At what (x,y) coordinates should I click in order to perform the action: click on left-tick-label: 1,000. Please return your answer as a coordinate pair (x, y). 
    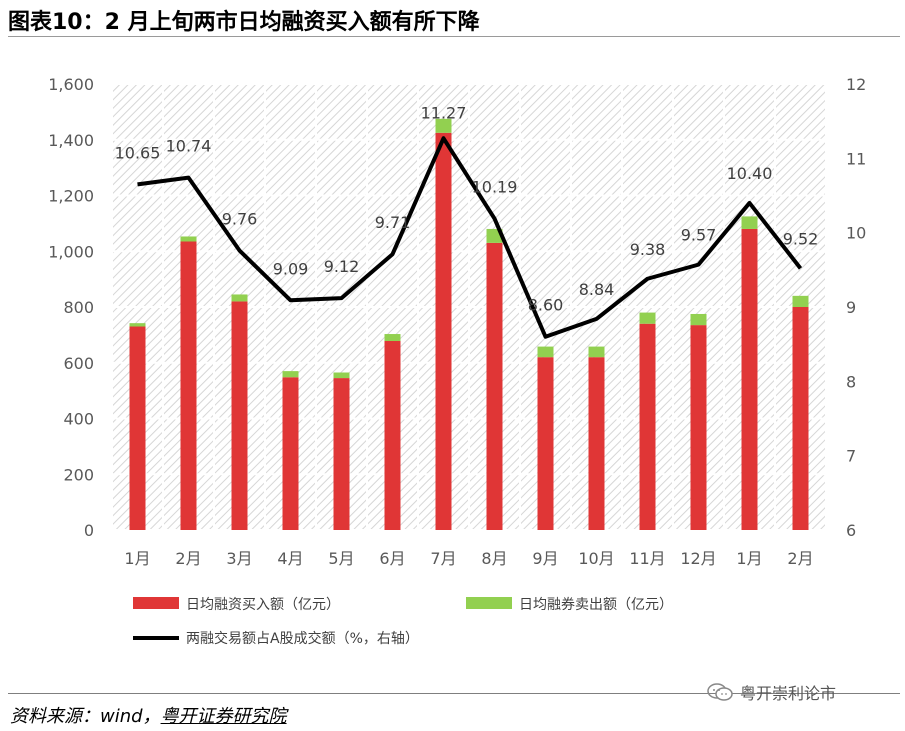
    Looking at the image, I should click on (71, 251).